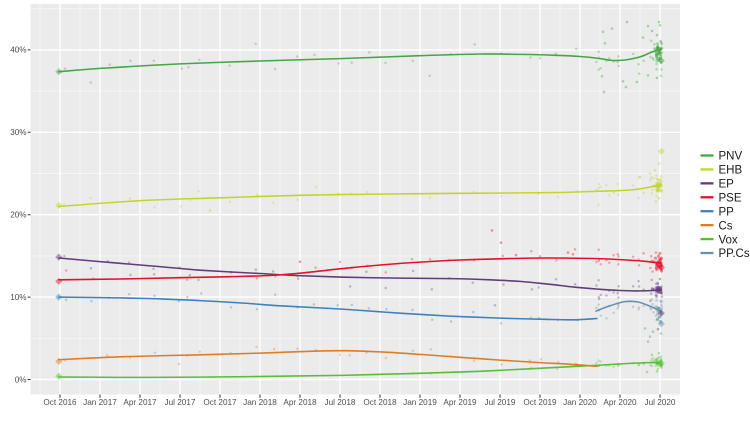 The height and width of the screenshot is (422, 750). Describe the element at coordinates (500, 402) in the screenshot. I see `svg-text: Jul 2019` at that location.